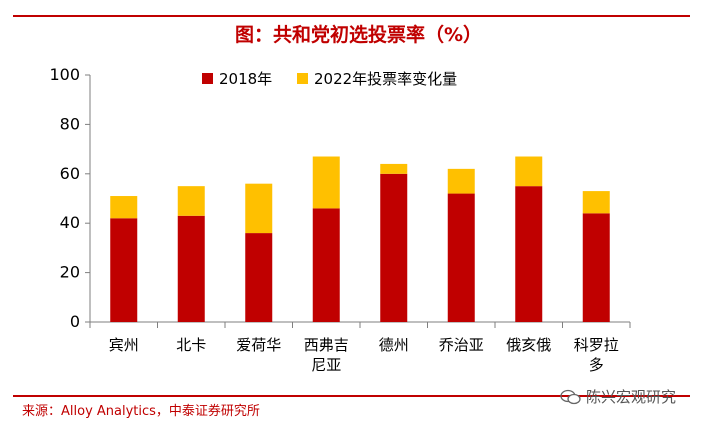 The image size is (717, 429). What do you see at coordinates (245, 79) in the screenshot?
I see `legend-label: 2018年` at bounding box center [245, 79].